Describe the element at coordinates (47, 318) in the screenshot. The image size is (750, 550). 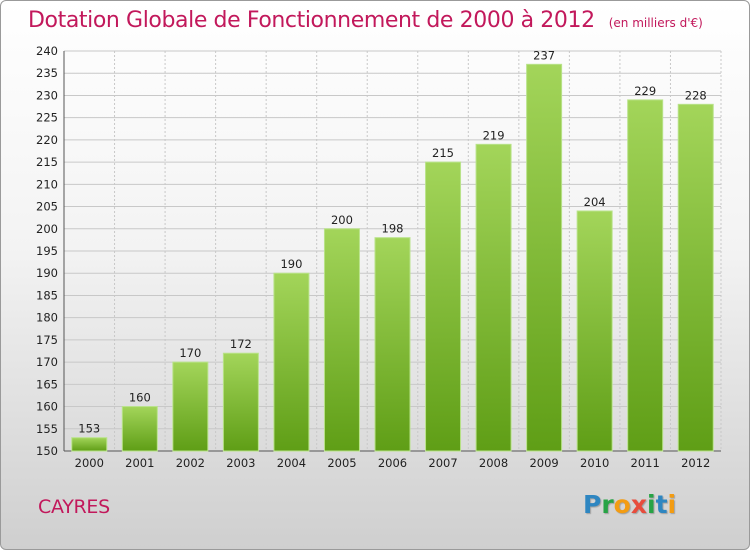
I see `y-tick-label: 180` at that location.